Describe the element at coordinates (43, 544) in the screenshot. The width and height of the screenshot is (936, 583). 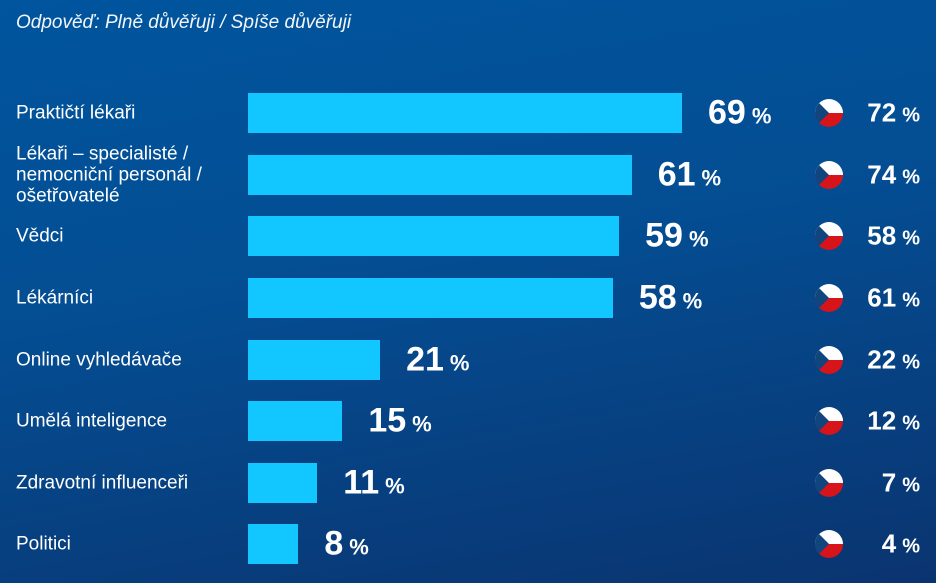
I see `category-label: Politici` at that location.